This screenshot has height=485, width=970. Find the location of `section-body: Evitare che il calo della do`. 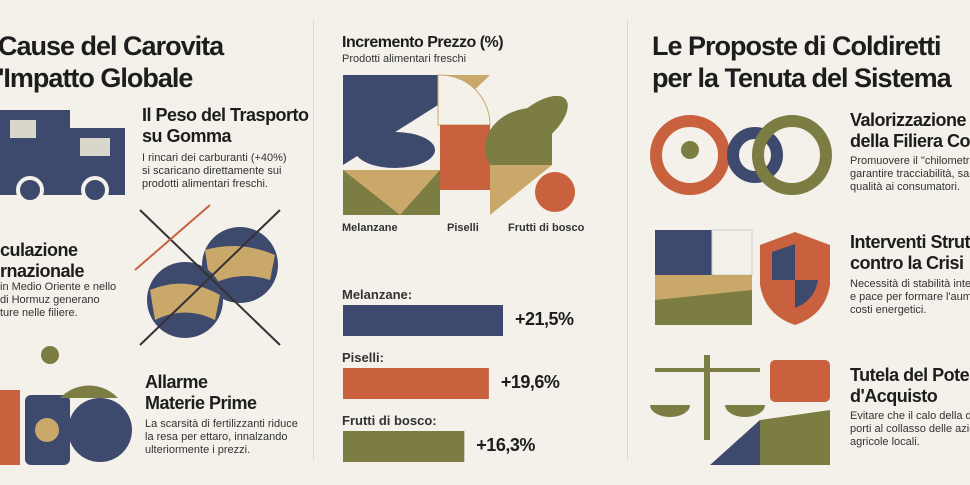

section-body: Evitare che il calo della do is located at coordinates (910, 416).